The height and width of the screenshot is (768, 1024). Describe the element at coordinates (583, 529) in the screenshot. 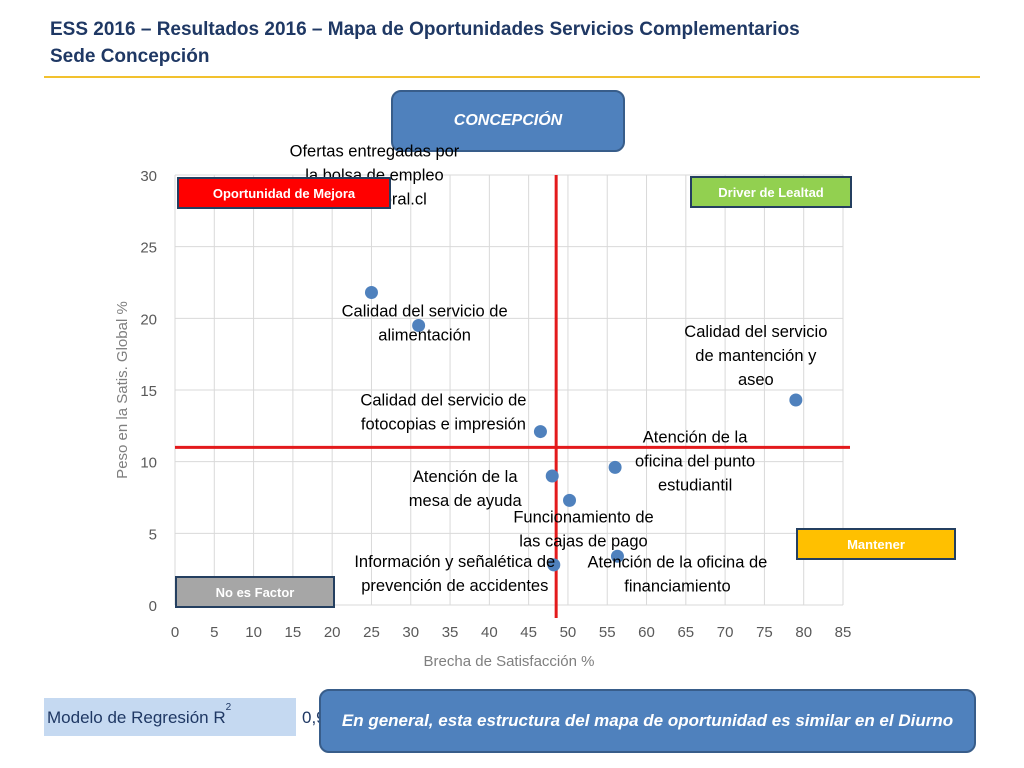

I see `data-point-label: Funcionamiento de las cajas de pago` at that location.